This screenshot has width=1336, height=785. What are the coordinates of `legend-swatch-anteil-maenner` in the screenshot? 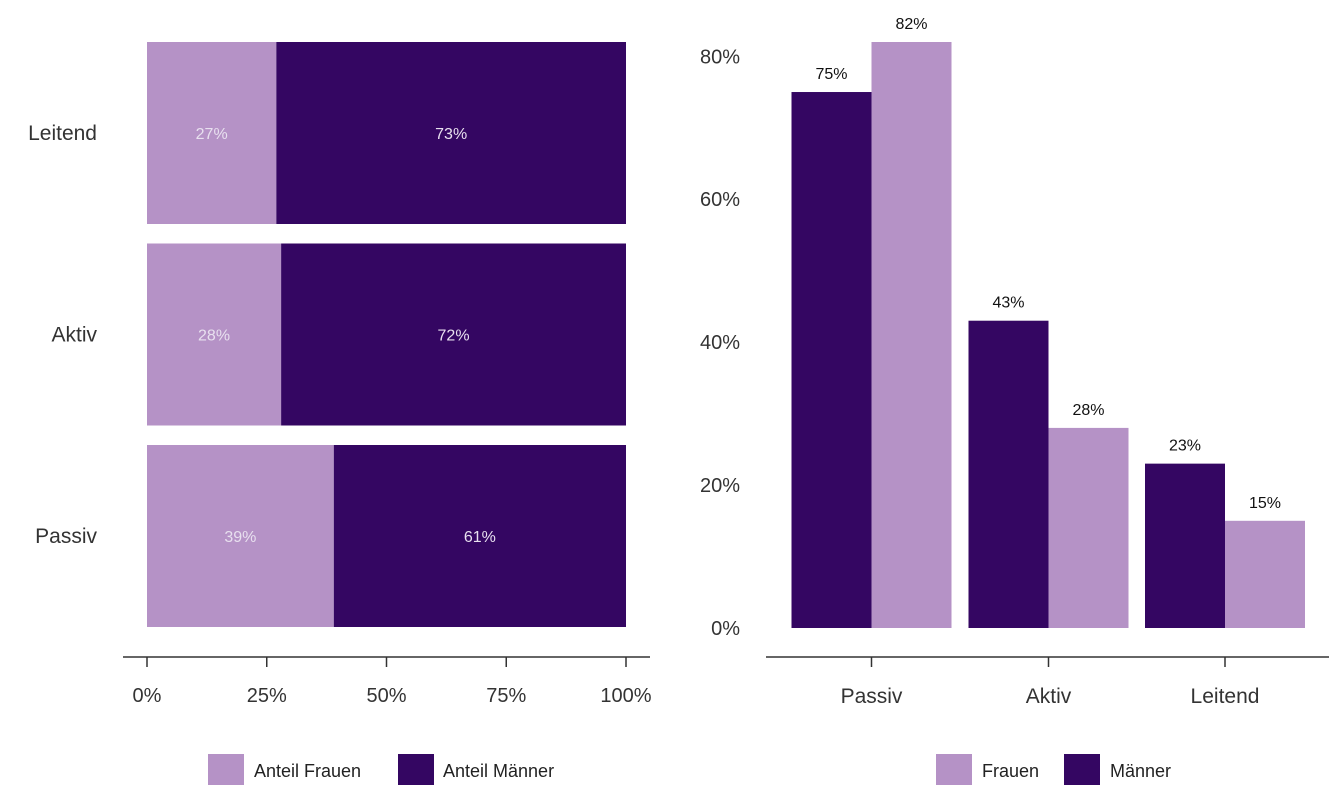 It's located at (416, 769).